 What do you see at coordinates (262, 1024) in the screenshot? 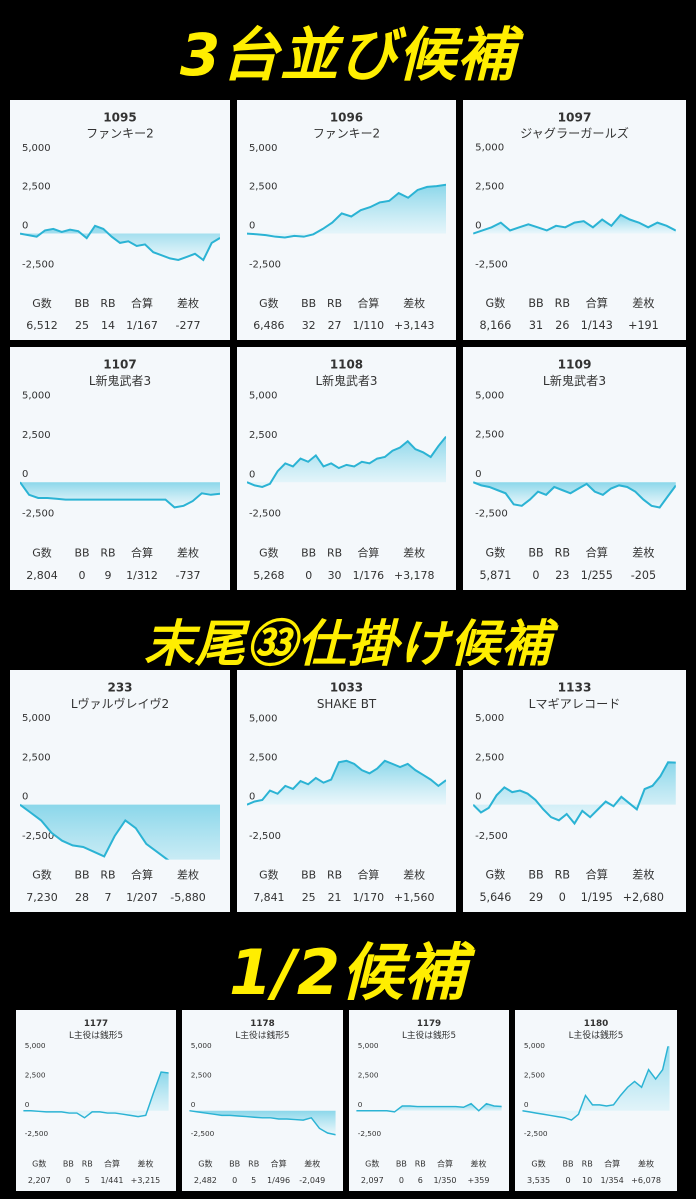
I see `machine-number: 1178` at bounding box center [262, 1024].